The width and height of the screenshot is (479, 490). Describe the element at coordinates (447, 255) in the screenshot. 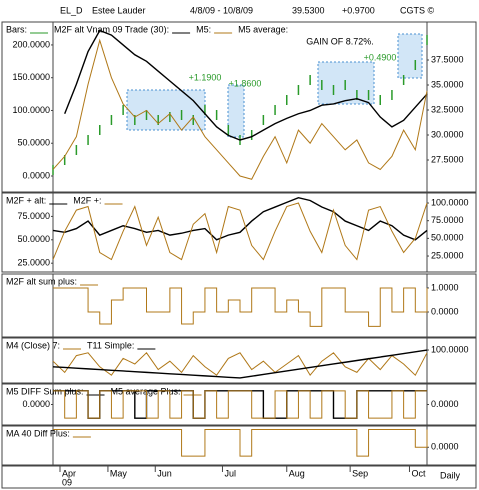

I see `y2-tick-label: 25.0000` at that location.